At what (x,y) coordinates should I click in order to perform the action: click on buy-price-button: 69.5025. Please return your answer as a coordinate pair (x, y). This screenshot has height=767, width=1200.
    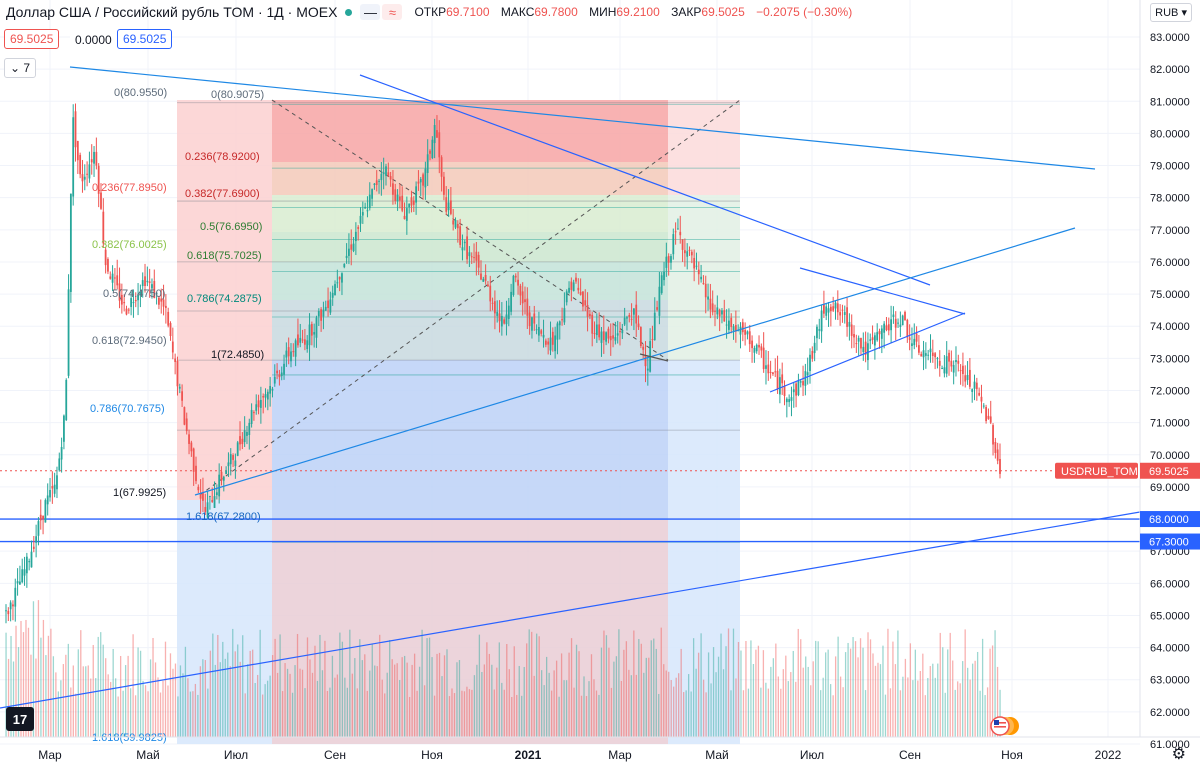
    Looking at the image, I should click on (145, 39).